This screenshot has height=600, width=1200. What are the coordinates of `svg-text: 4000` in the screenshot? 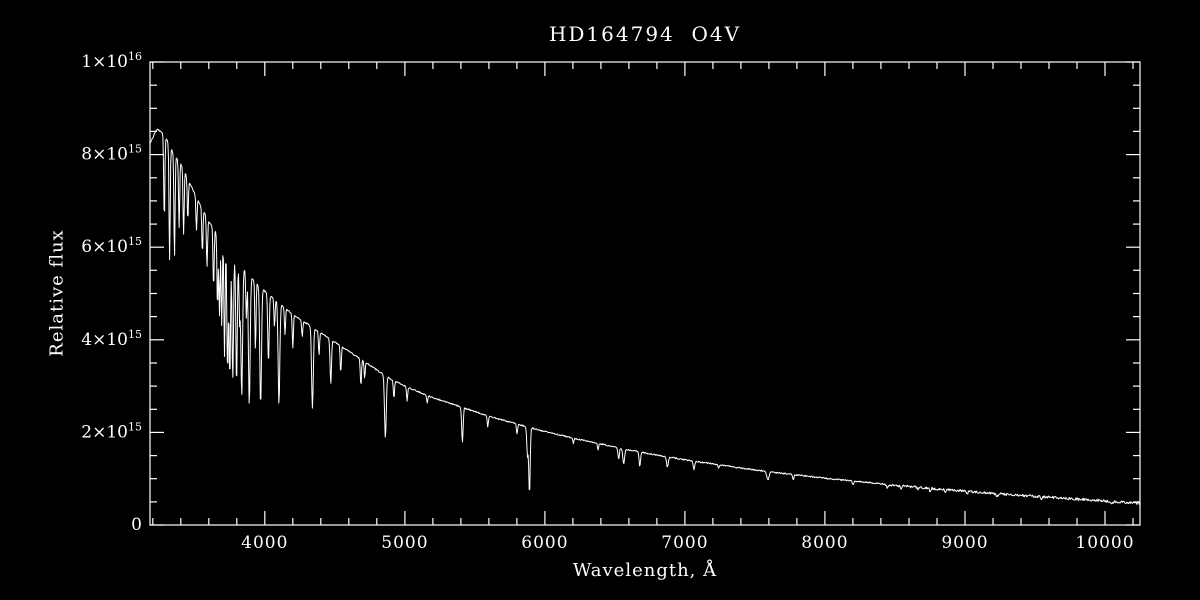 It's located at (264, 543).